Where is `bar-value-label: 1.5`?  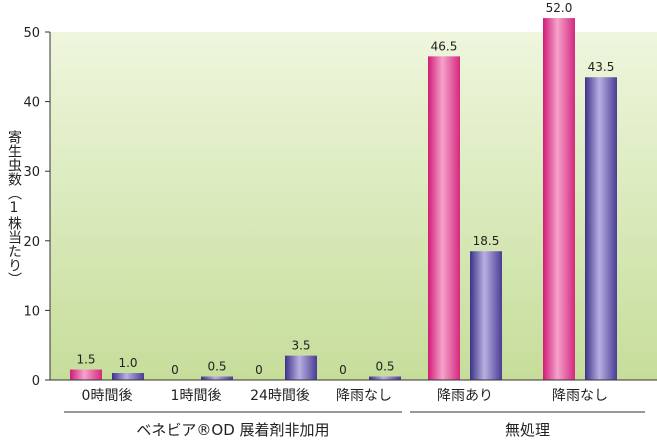 bar-value-label: 1.5 is located at coordinates (85, 360).